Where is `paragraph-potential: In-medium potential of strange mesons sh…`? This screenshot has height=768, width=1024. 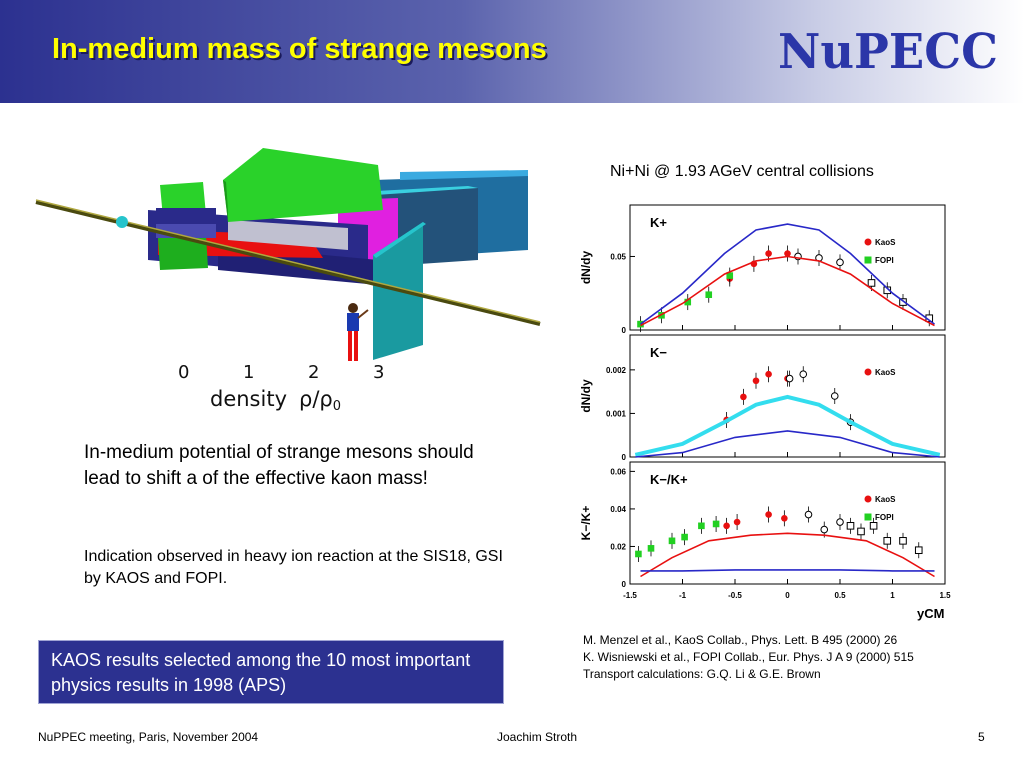
paragraph-potential: In-medium potential of strange mesons sh… is located at coordinates (279, 465).